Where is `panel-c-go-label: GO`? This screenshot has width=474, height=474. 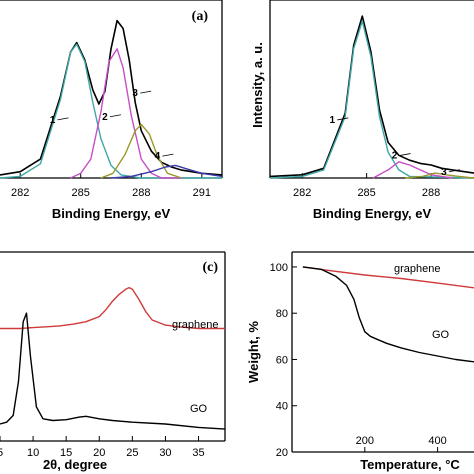 panel-c-go-label: GO is located at coordinates (199, 409).